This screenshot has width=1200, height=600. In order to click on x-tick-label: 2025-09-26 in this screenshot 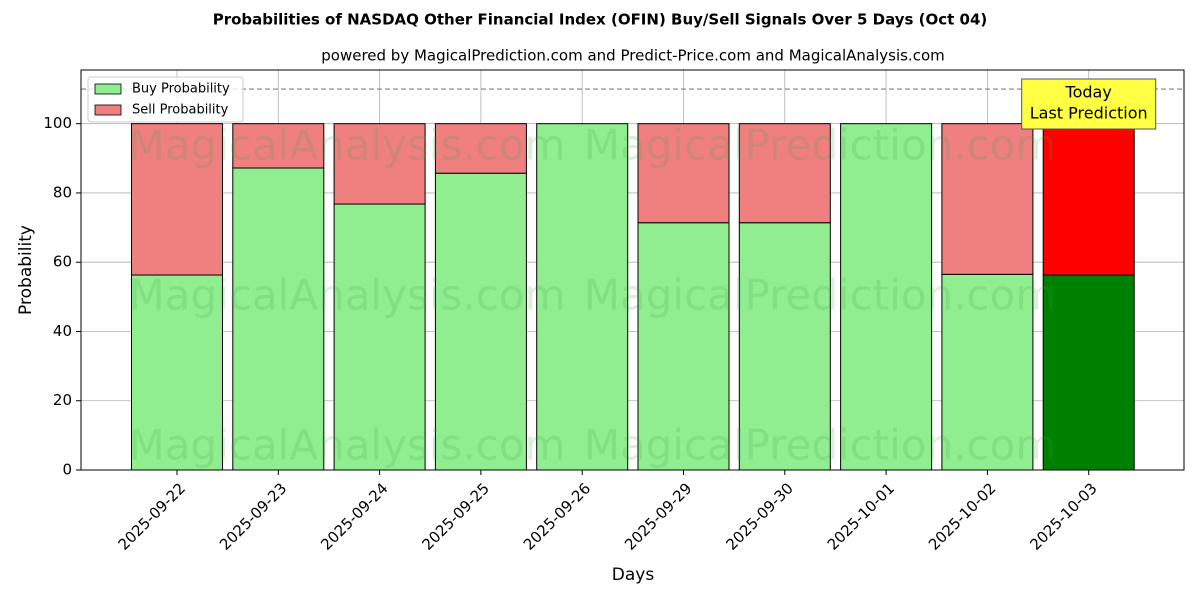, I will do `click(557, 516)`.